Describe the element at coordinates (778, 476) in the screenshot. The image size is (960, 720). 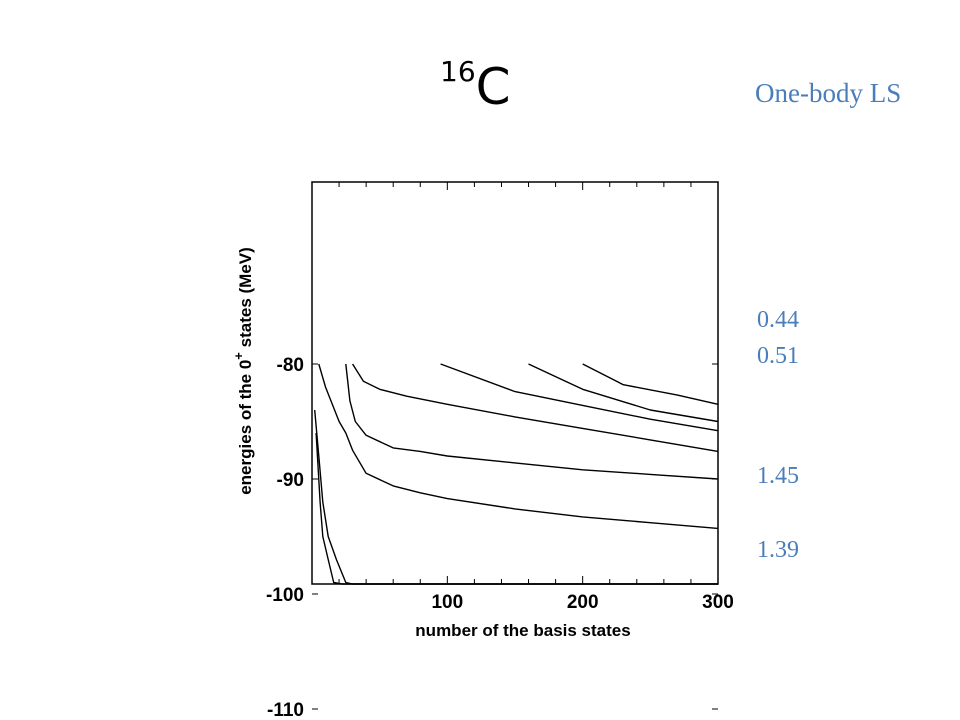
I see `side-value: 1.45` at that location.